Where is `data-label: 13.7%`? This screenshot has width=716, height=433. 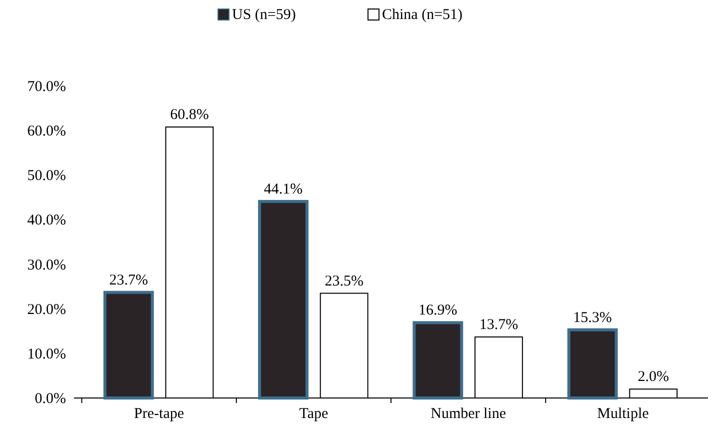 data-label: 13.7% is located at coordinates (498, 324).